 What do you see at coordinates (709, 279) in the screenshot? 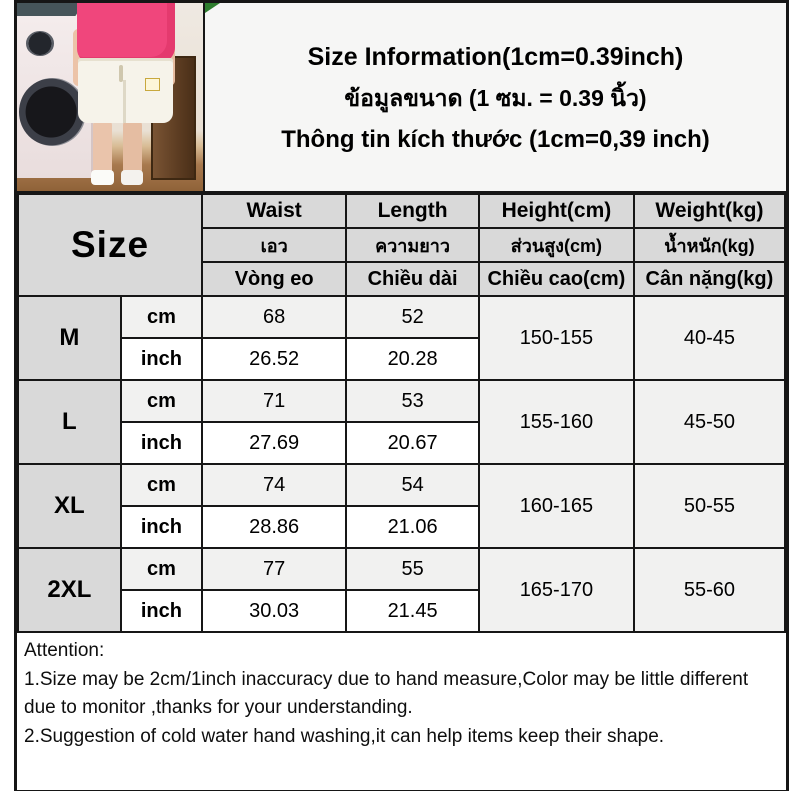
I see `col-header-weight-vi: Cân nặng(kg)` at bounding box center [709, 279].